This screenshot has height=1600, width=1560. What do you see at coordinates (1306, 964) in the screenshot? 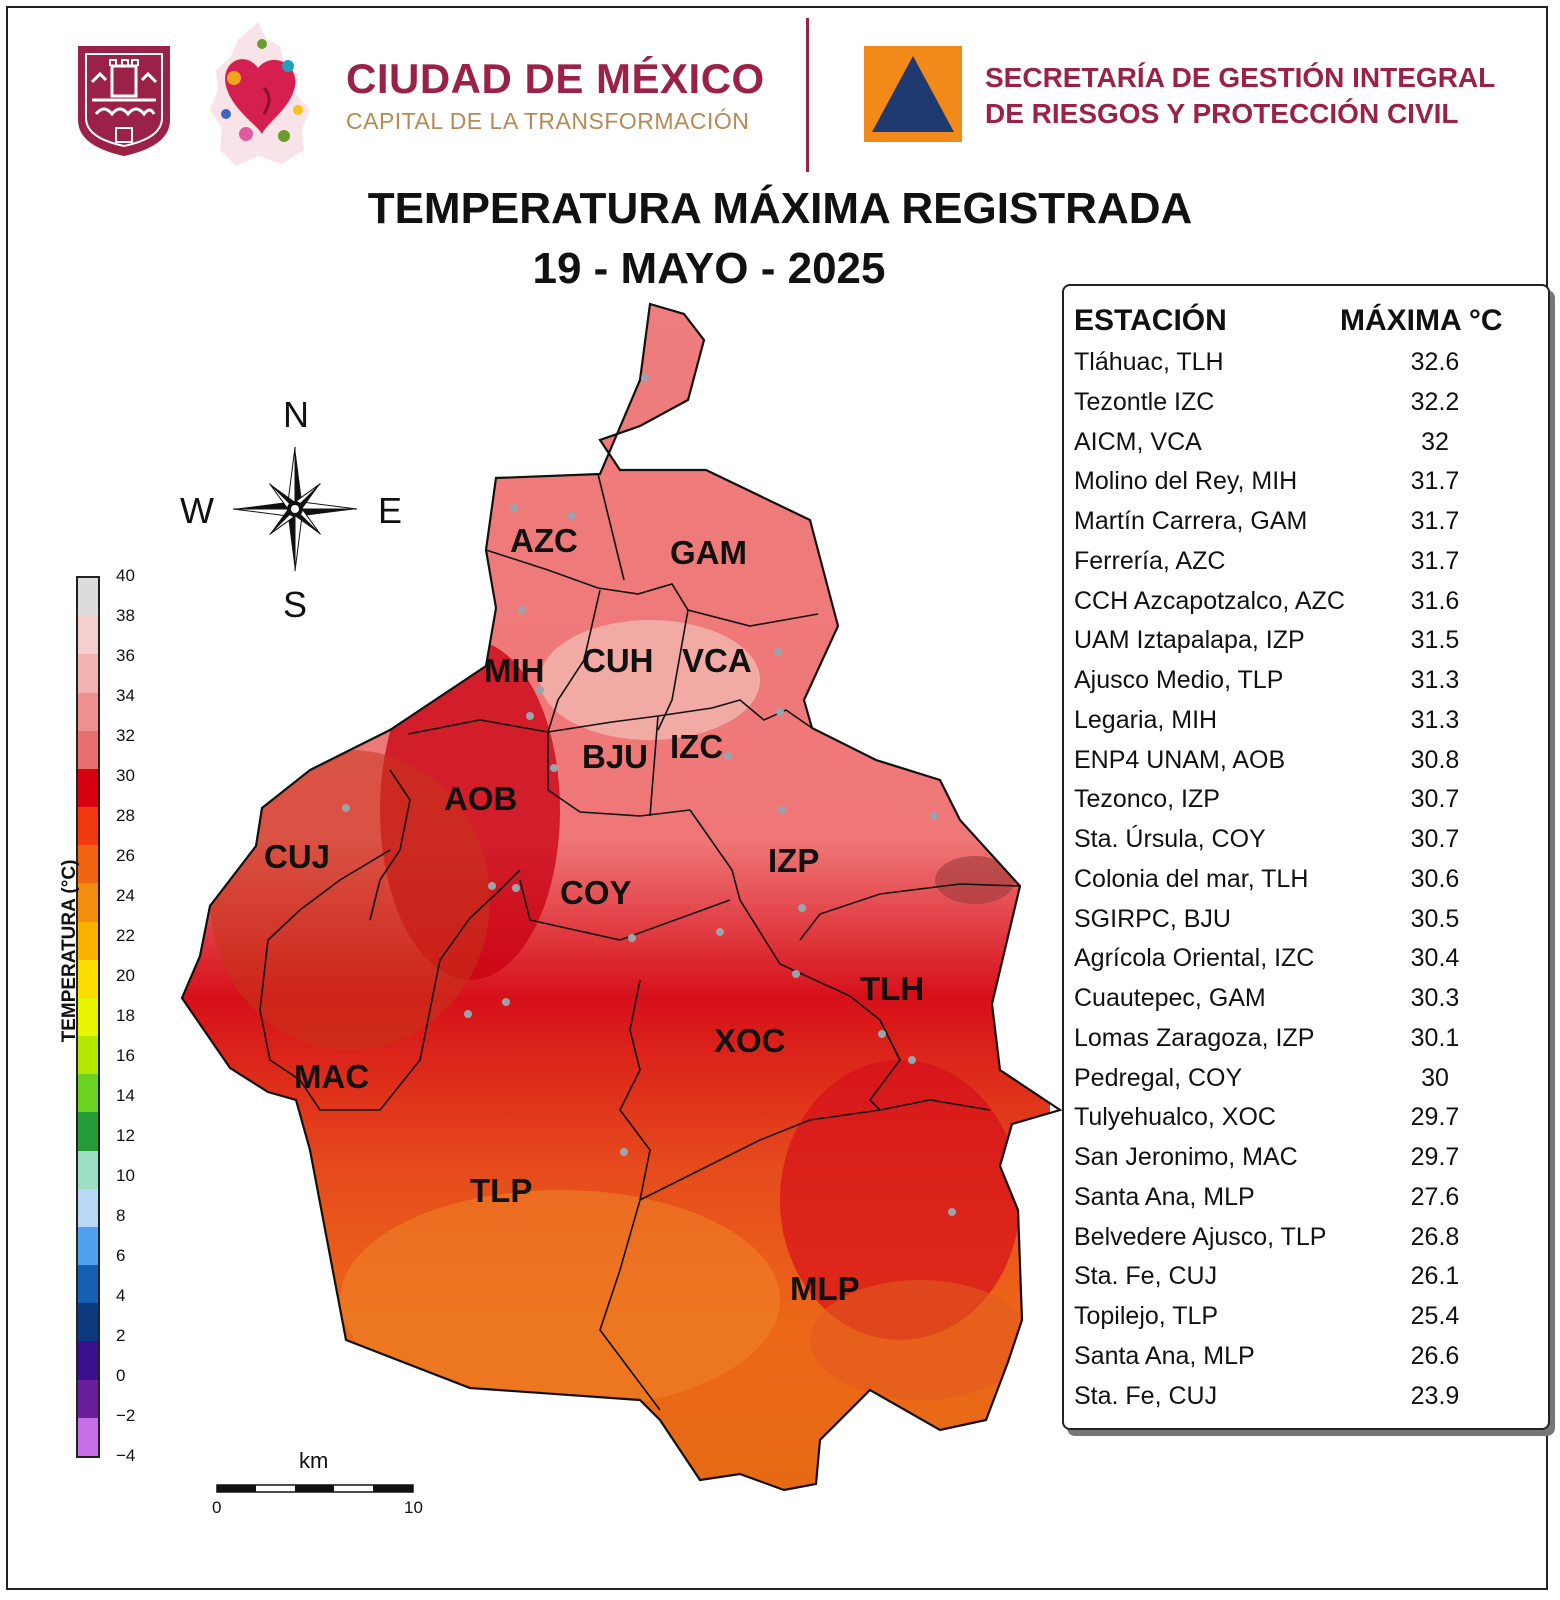
I see `table-row: Agrícola Oriental, IZC 30.4` at bounding box center [1306, 964].